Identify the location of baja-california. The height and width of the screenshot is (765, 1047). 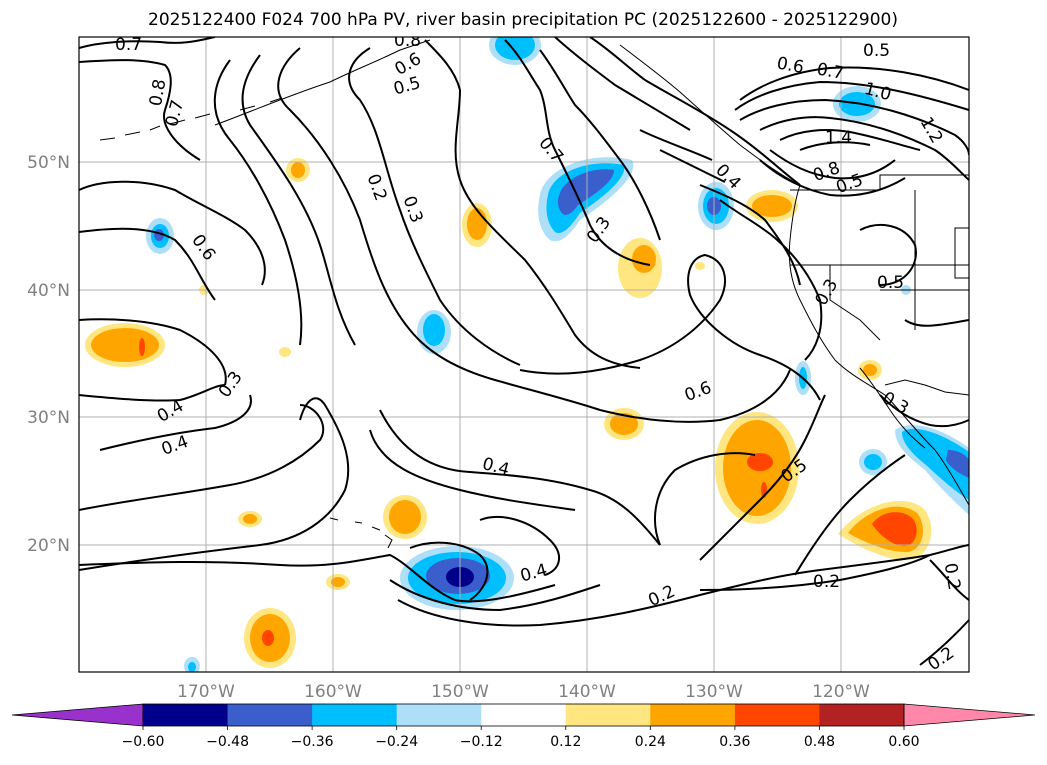
(892, 408).